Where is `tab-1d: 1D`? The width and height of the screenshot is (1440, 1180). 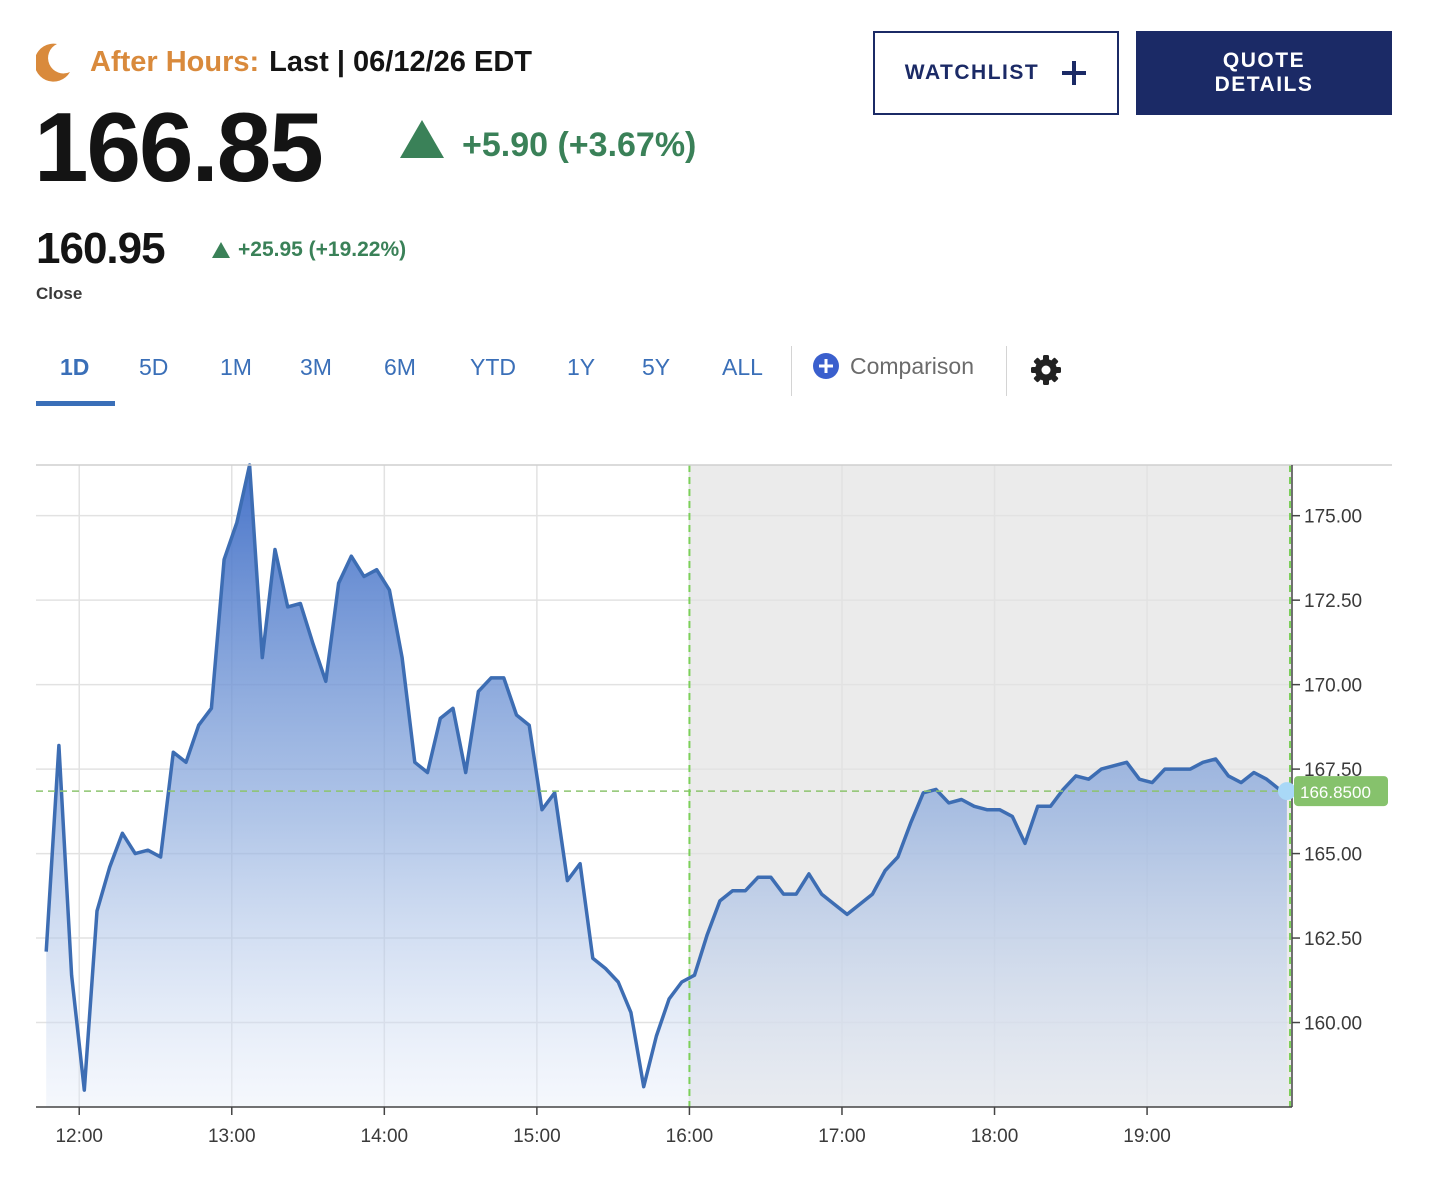 tab-1d: 1D is located at coordinates (75, 367).